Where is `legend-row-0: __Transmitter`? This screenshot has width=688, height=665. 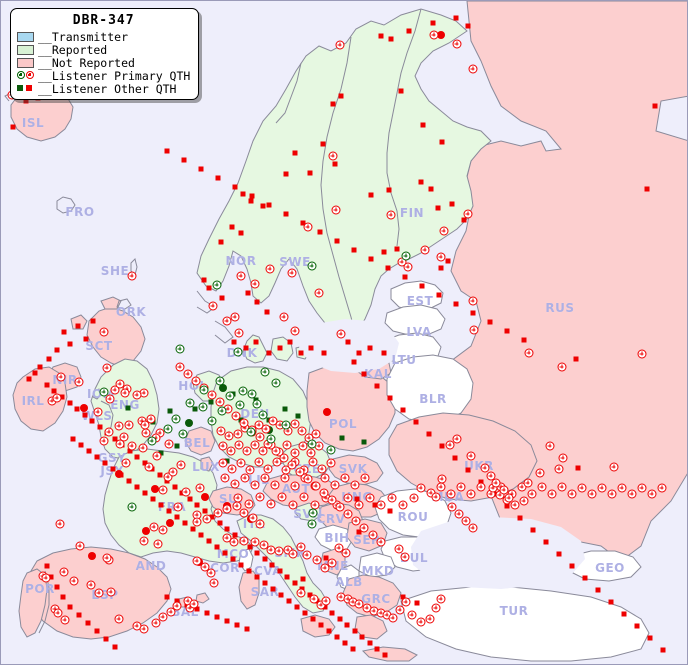 legend-row-0: __Transmitter is located at coordinates (103, 36).